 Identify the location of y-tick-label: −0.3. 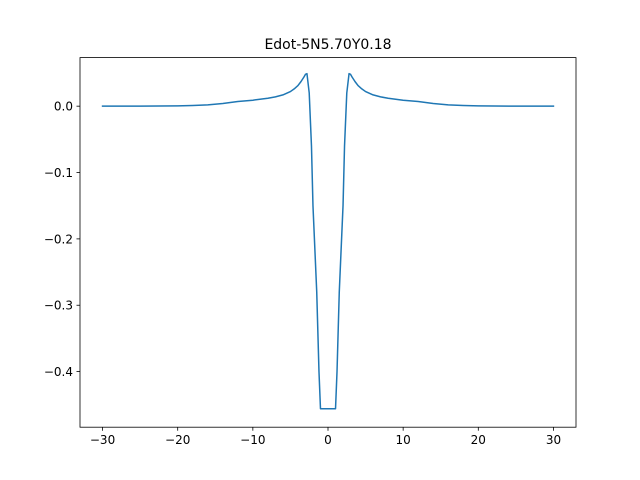
(58, 306).